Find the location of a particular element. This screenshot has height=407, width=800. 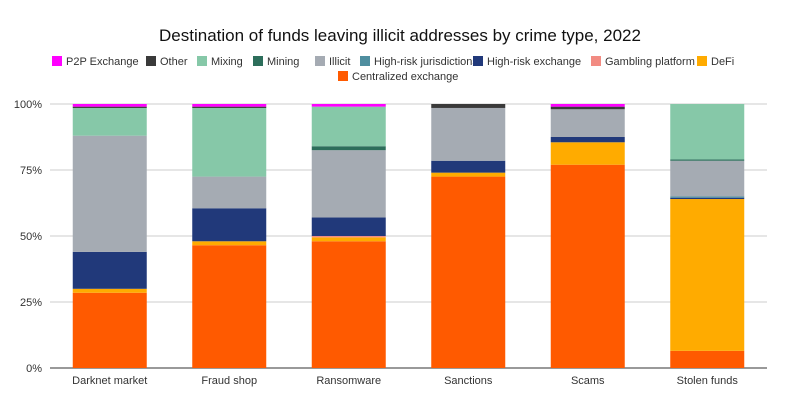

bar-segment-ransomware-illicit is located at coordinates (348, 184).